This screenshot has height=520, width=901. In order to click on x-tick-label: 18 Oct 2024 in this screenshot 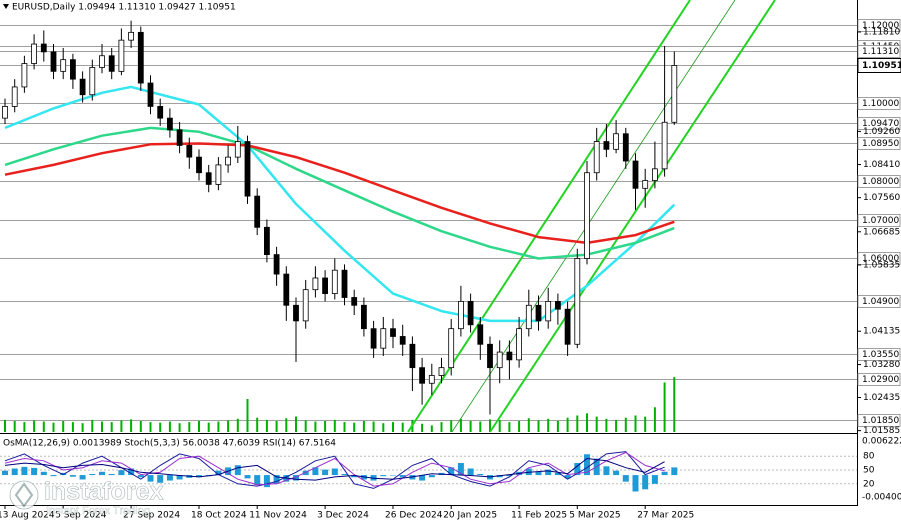, I will do `click(219, 515)`.